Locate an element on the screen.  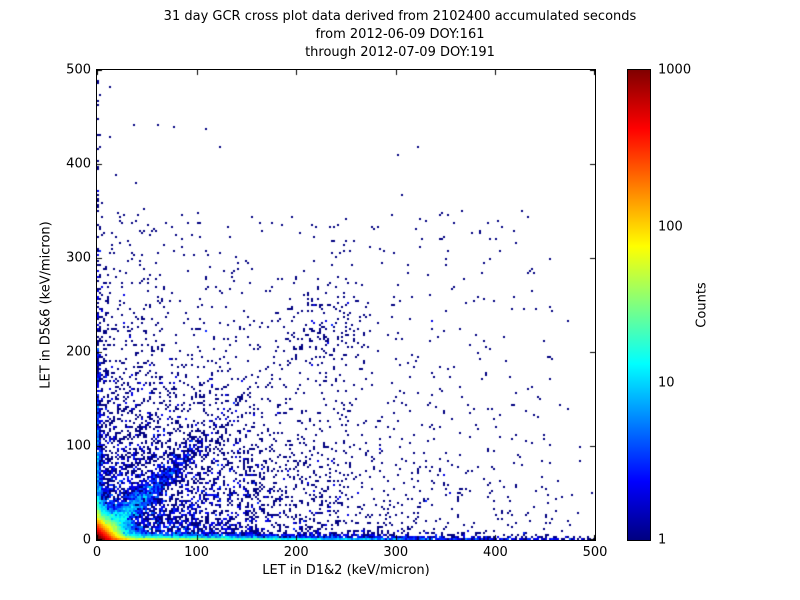
colorbar-tick-label: 1000 is located at coordinates (675, 70).